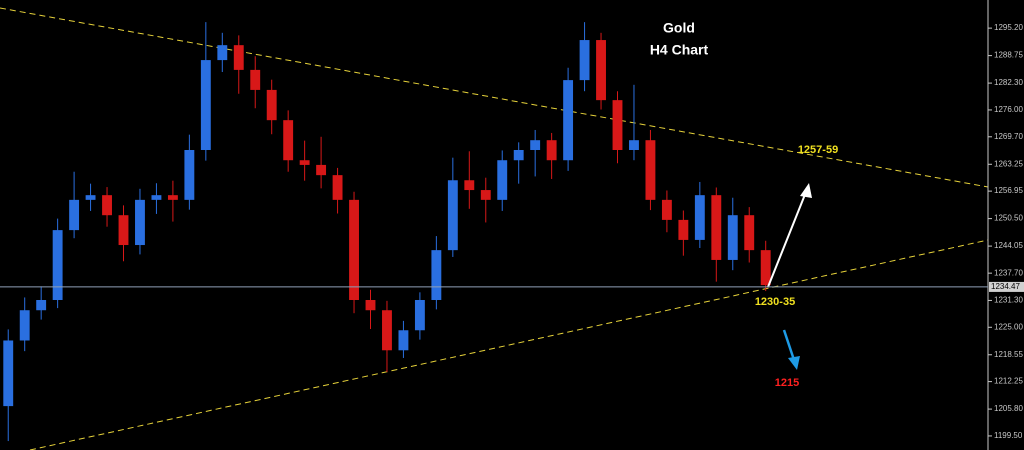 The height and width of the screenshot is (450, 1024). Describe the element at coordinates (1008, 408) in the screenshot. I see `y-tick-label: 1205.80` at that location.